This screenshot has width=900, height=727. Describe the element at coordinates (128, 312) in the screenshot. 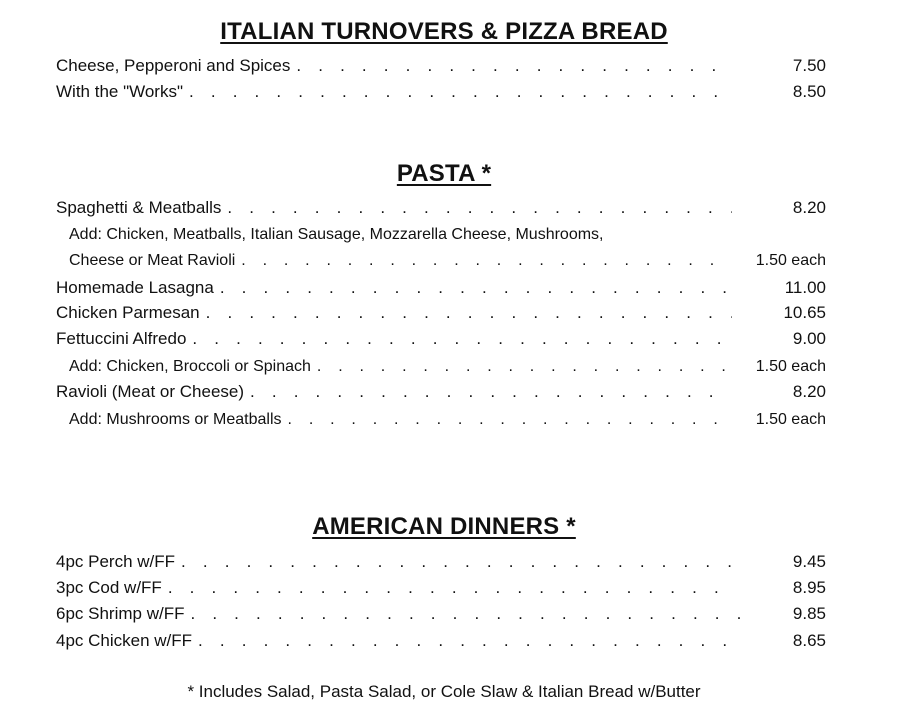

I see `item-name: Chicken Parmesan` at that location.